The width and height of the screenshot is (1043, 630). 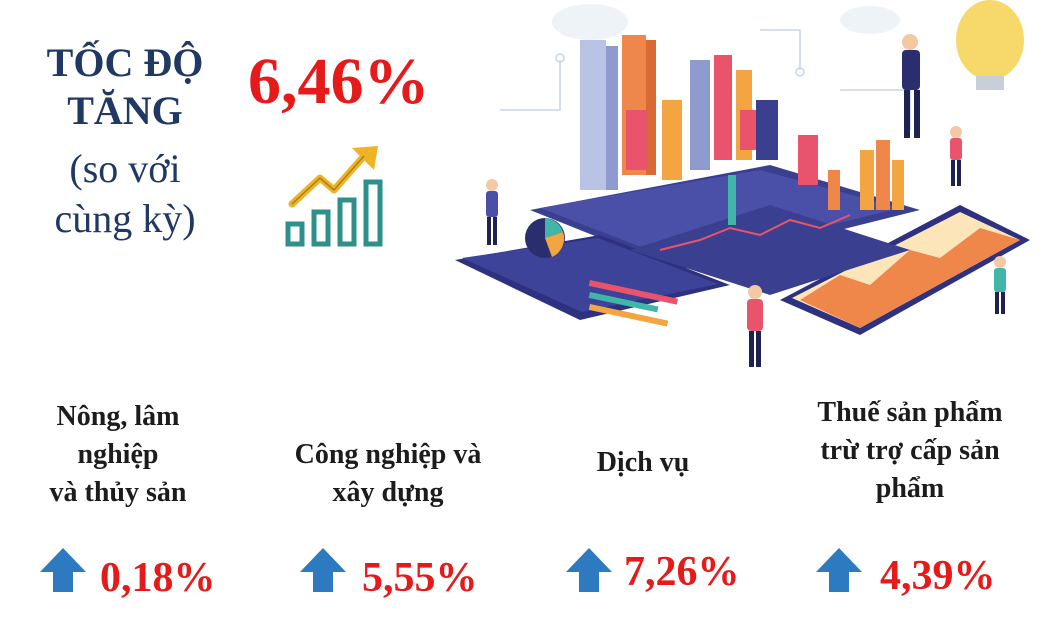 I want to click on title-line-4: cùng kỳ), so click(x=125, y=218).